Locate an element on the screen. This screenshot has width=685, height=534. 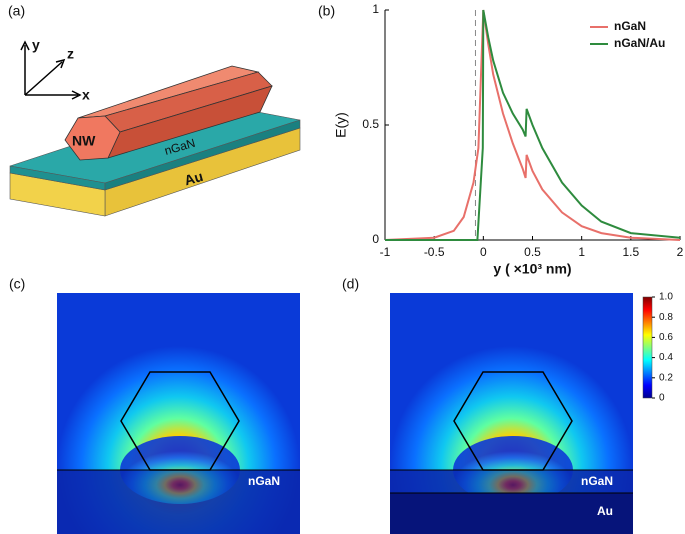
legend-label: nGaN/Au is located at coordinates (639, 43).